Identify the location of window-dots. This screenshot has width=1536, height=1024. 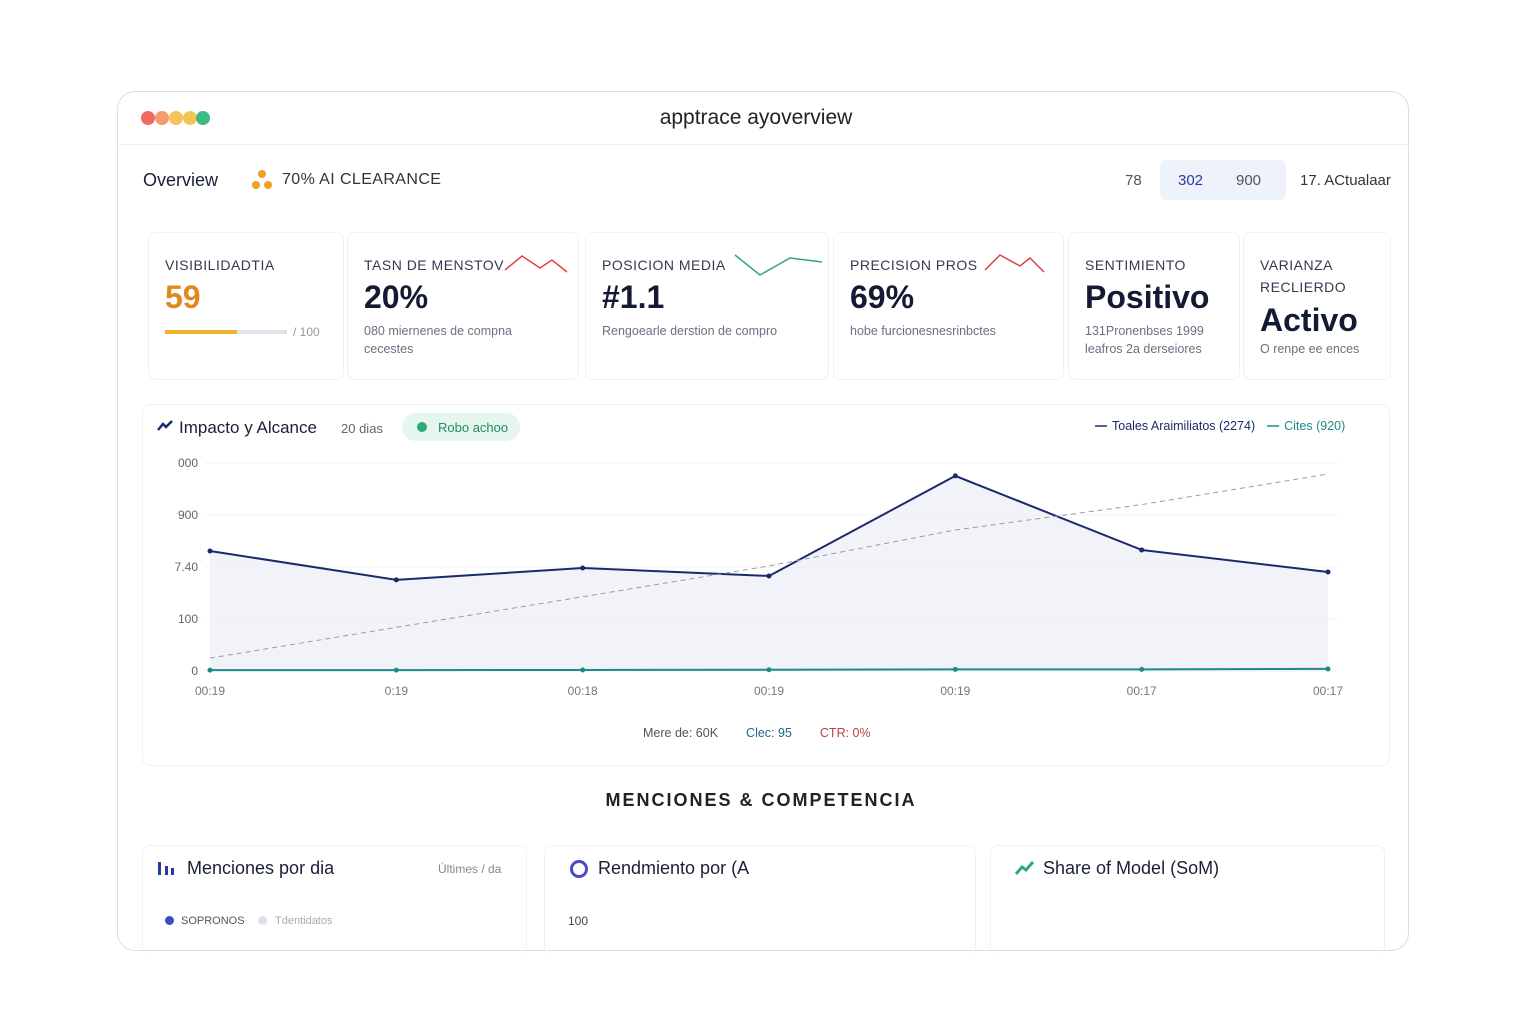
(175, 118).